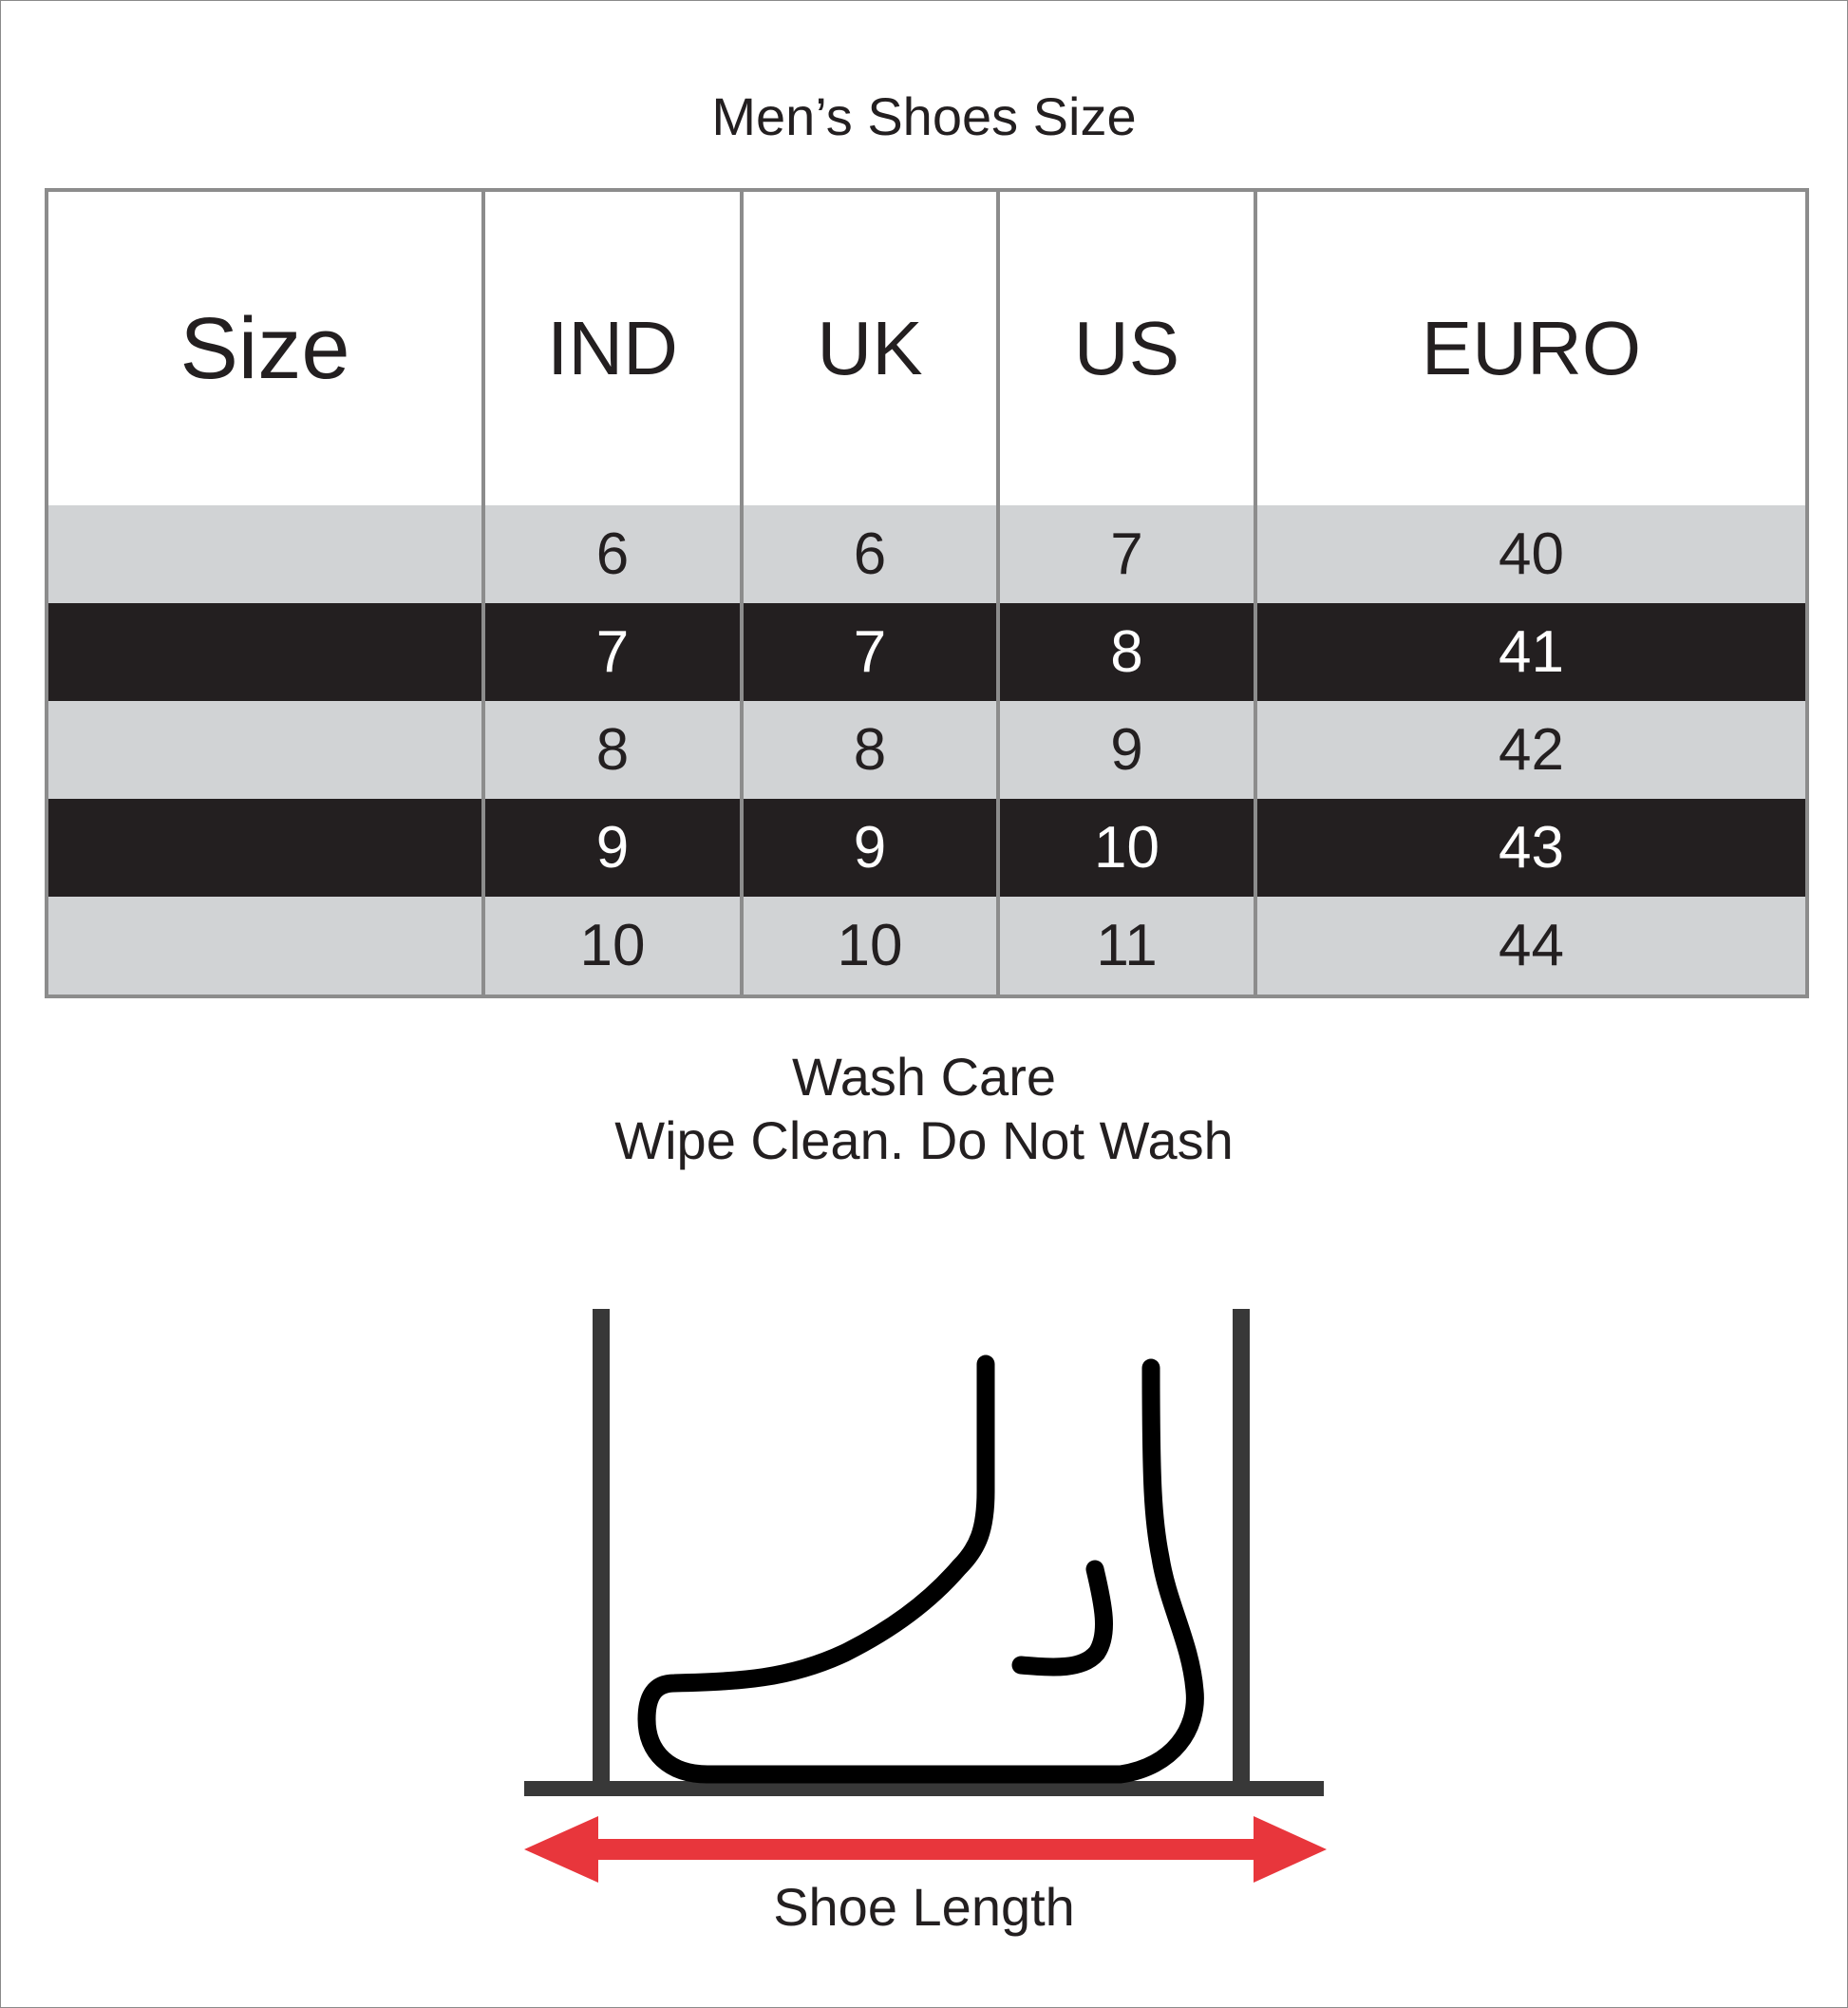 This screenshot has height=2008, width=1848. I want to click on chart-title: Men’s Shoes Size, so click(924, 116).